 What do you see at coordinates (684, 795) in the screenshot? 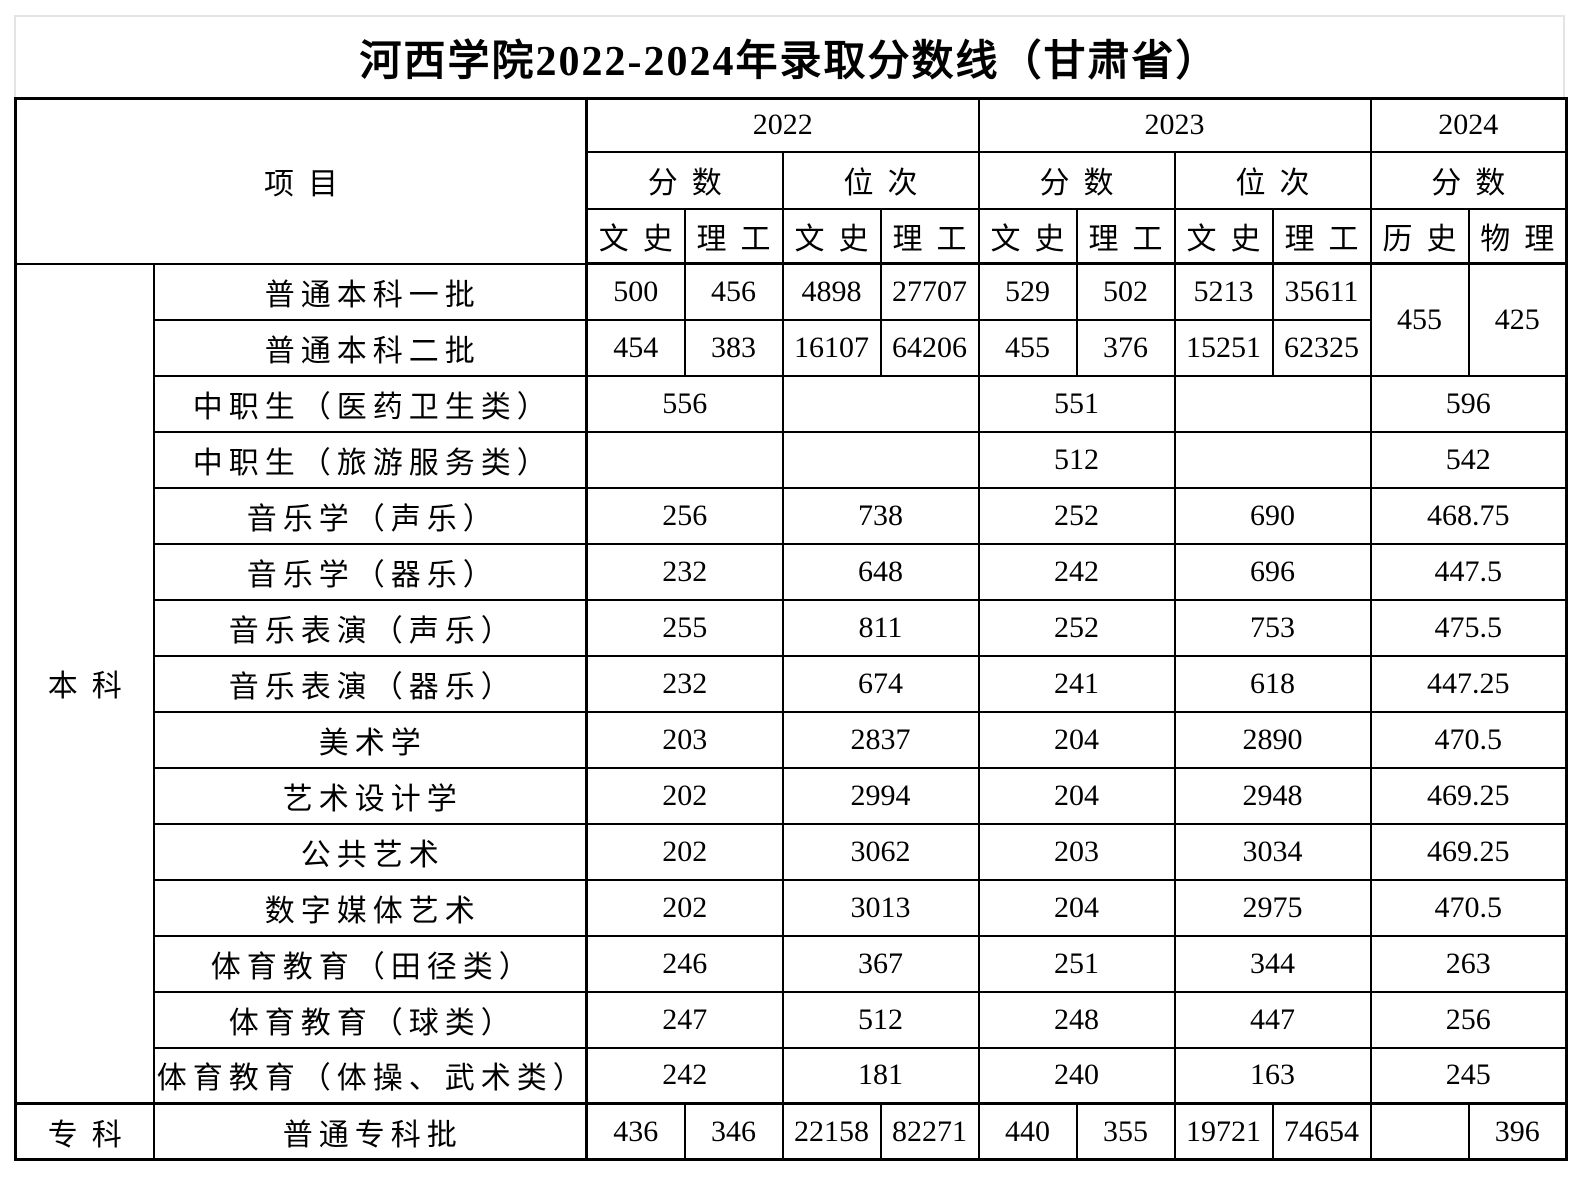
I see `table-cell: 202` at bounding box center [684, 795].